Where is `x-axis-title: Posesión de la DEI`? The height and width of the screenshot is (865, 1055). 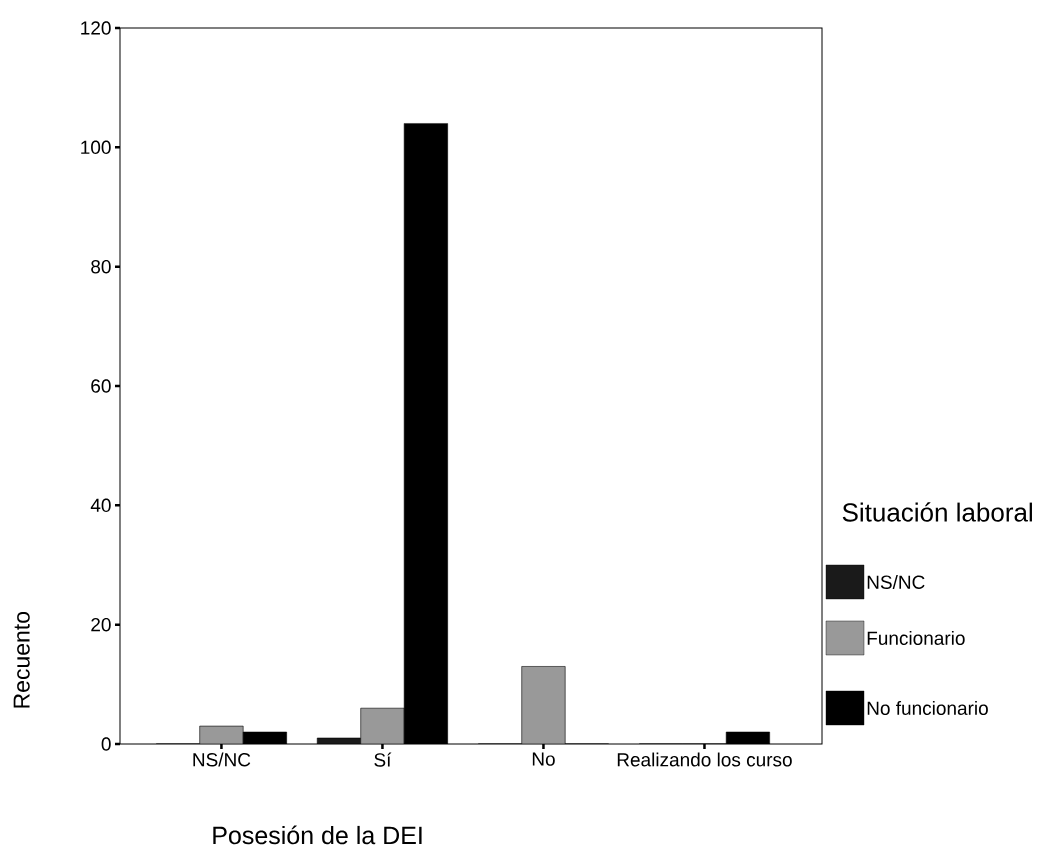 x-axis-title: Posesión de la DEI is located at coordinates (317, 835).